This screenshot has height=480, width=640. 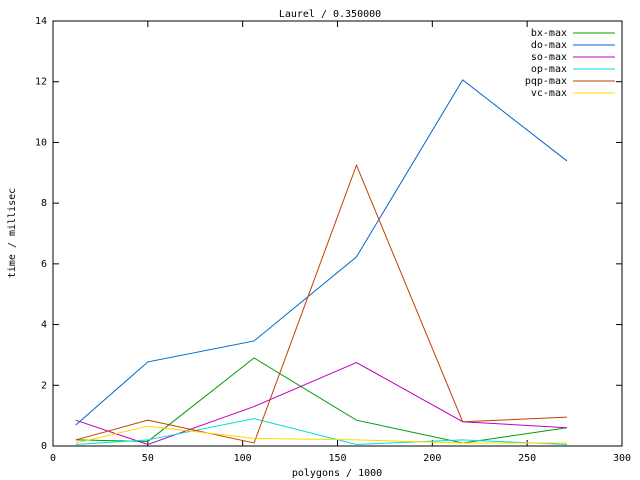 I want to click on x-tick-label: 100, so click(x=243, y=458).